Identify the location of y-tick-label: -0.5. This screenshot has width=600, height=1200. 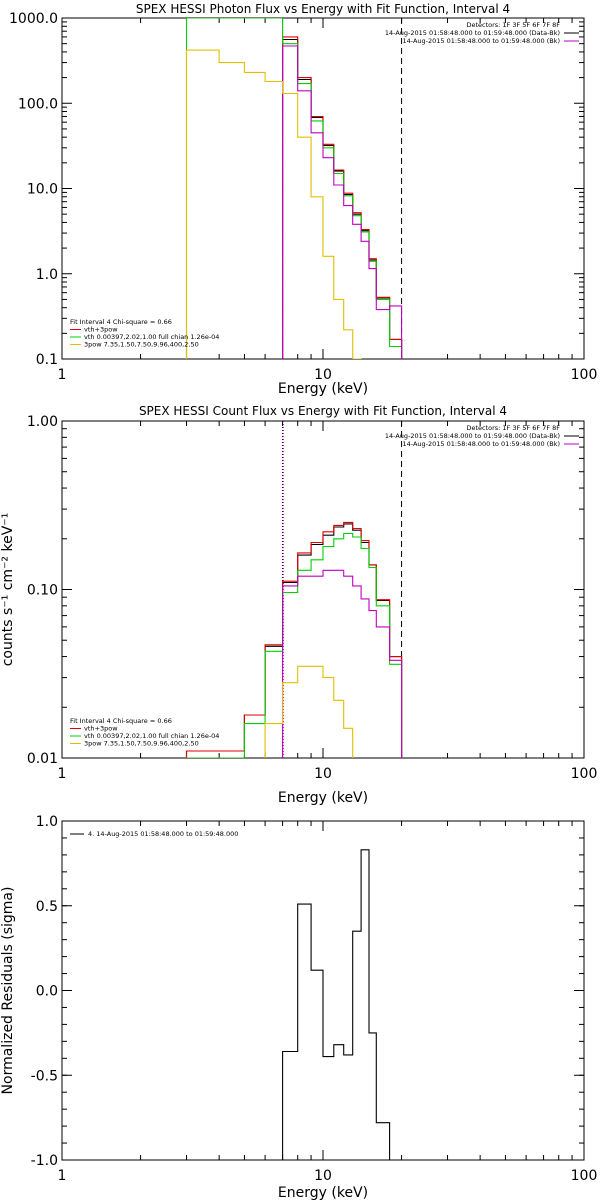
(44, 1076).